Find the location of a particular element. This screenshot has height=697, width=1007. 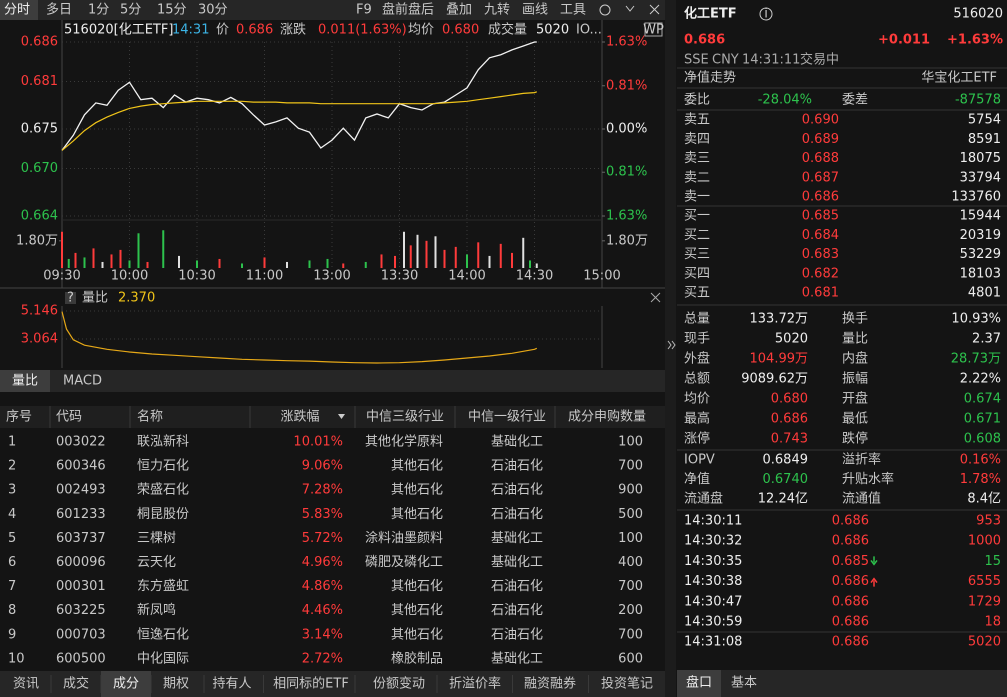

trade-time: 14:30:35 is located at coordinates (713, 561).